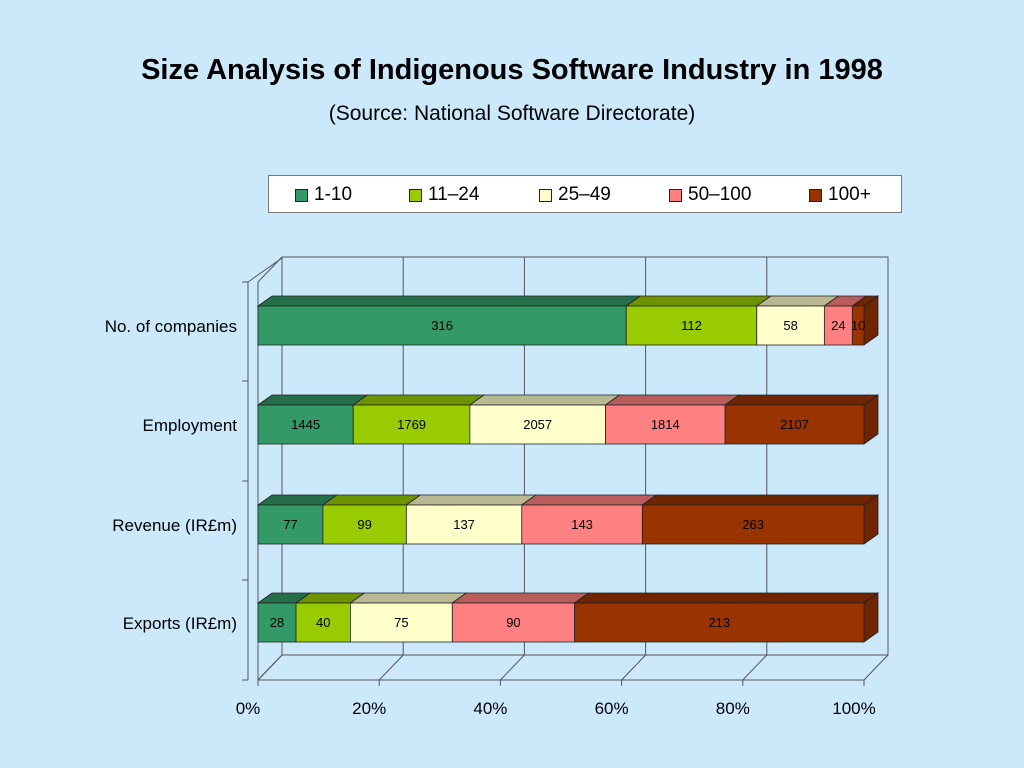 The width and height of the screenshot is (1024, 768). I want to click on data-label-employment-25-49: 2057, so click(537, 424).